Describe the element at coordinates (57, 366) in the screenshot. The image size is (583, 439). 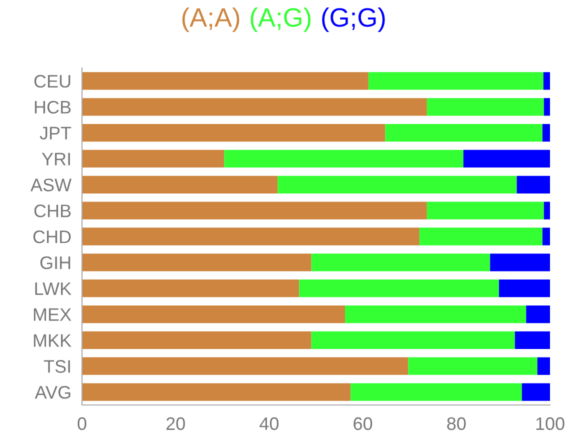
I see `y-tick-label: TSI` at that location.